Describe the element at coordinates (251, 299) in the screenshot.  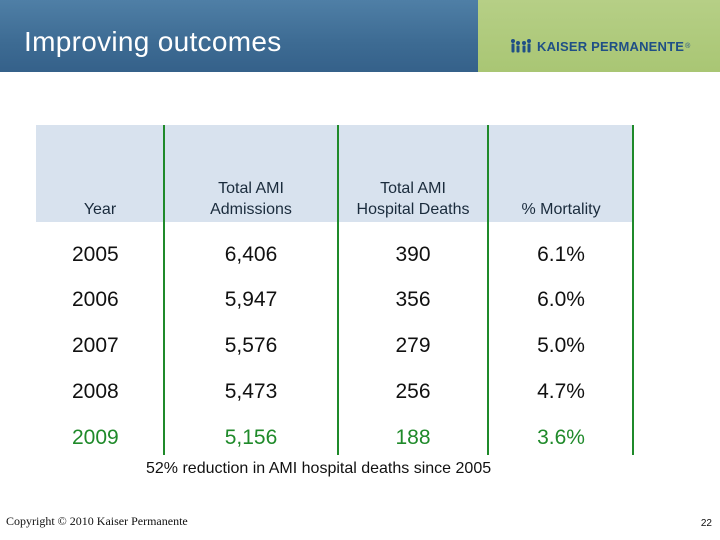
I see `cell-admissions: 5,947` at that location.